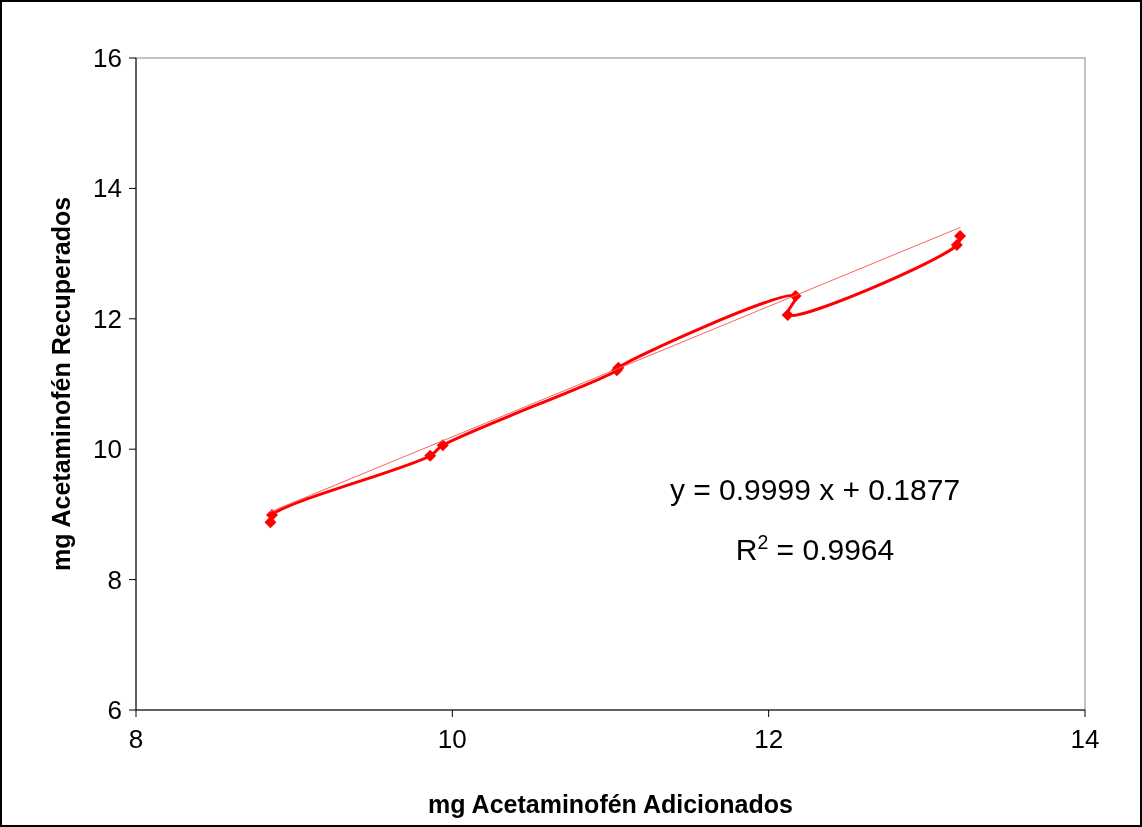 Image resolution: width=1142 pixels, height=827 pixels. Describe the element at coordinates (815, 489) in the screenshot. I see `annotation: y = 0.9999 x + 0.1877` at that location.